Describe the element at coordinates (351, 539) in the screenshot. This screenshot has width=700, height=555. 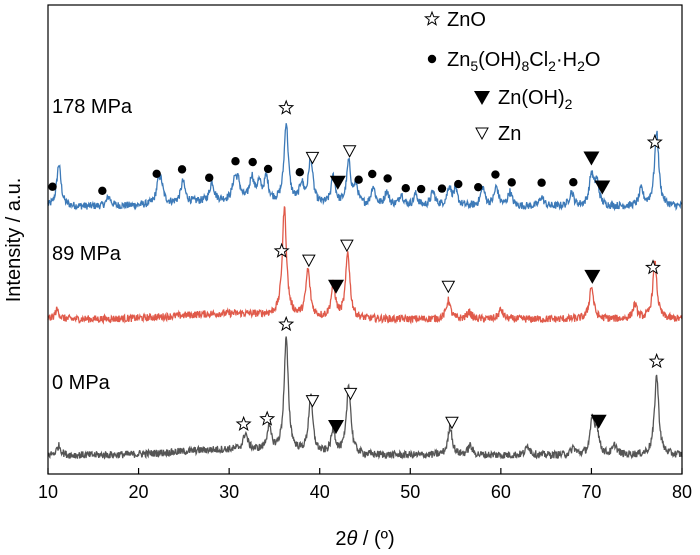
I see `x-axis-title-theta: θ` at that location.